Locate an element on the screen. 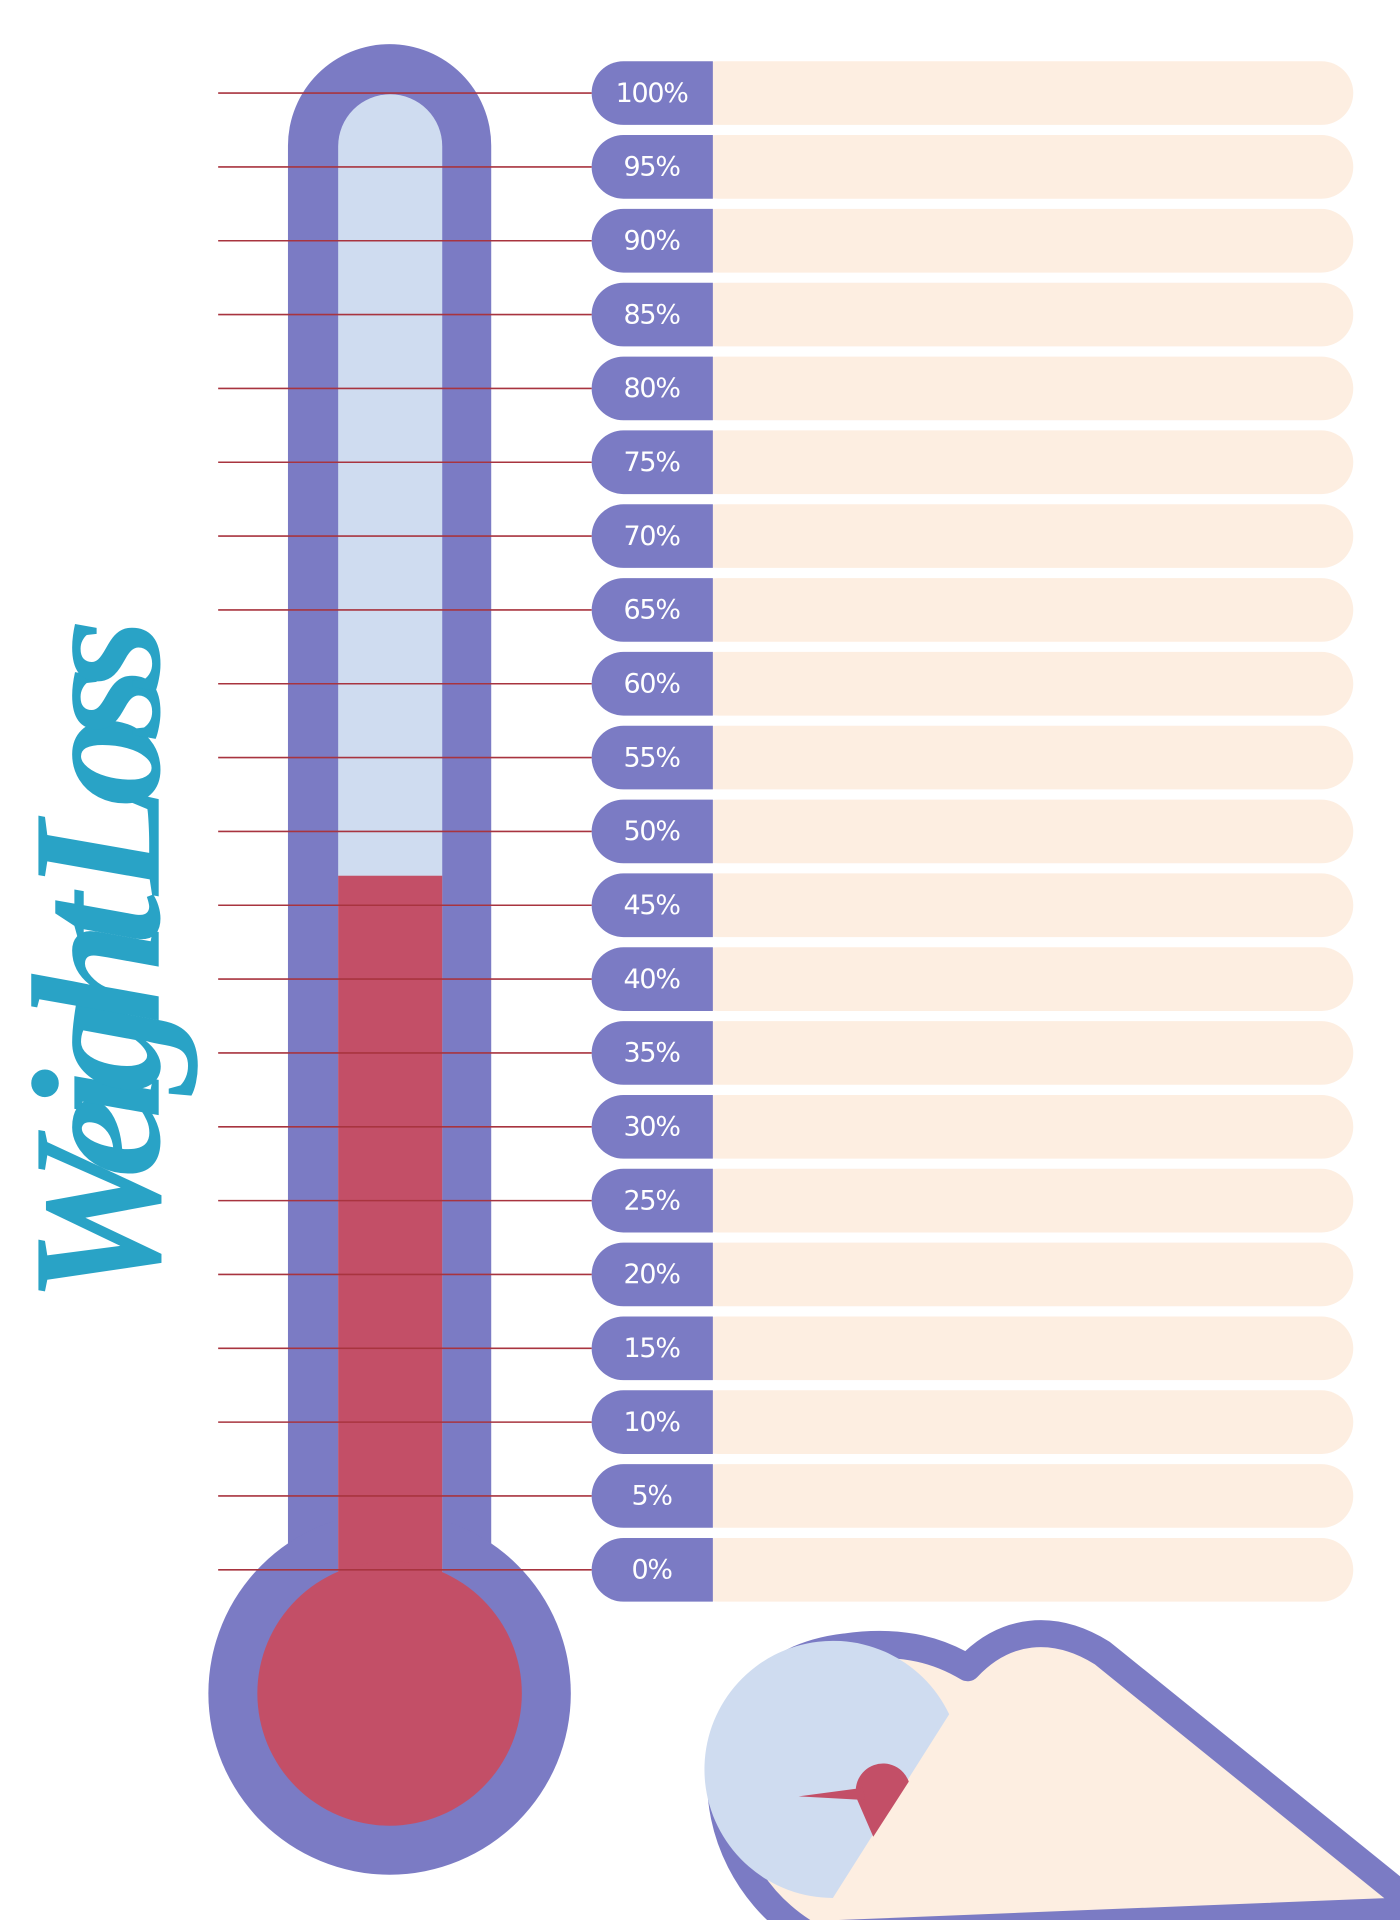 The image size is (1400, 1920). level-label: 100% is located at coordinates (652, 93).